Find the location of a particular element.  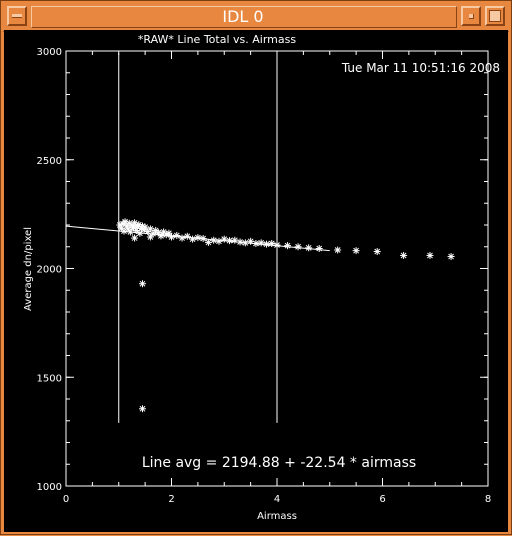

title-drag-area is located at coordinates (244, 17).